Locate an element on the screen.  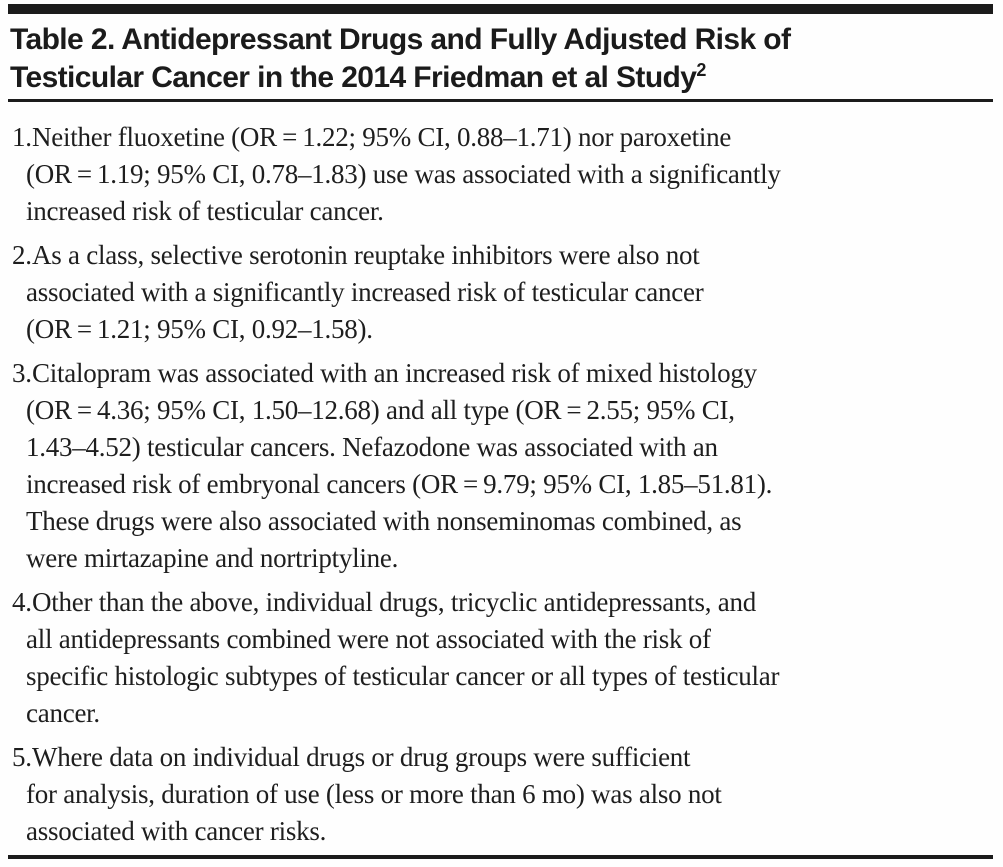
list-item-number: 1. is located at coordinates (22, 137).